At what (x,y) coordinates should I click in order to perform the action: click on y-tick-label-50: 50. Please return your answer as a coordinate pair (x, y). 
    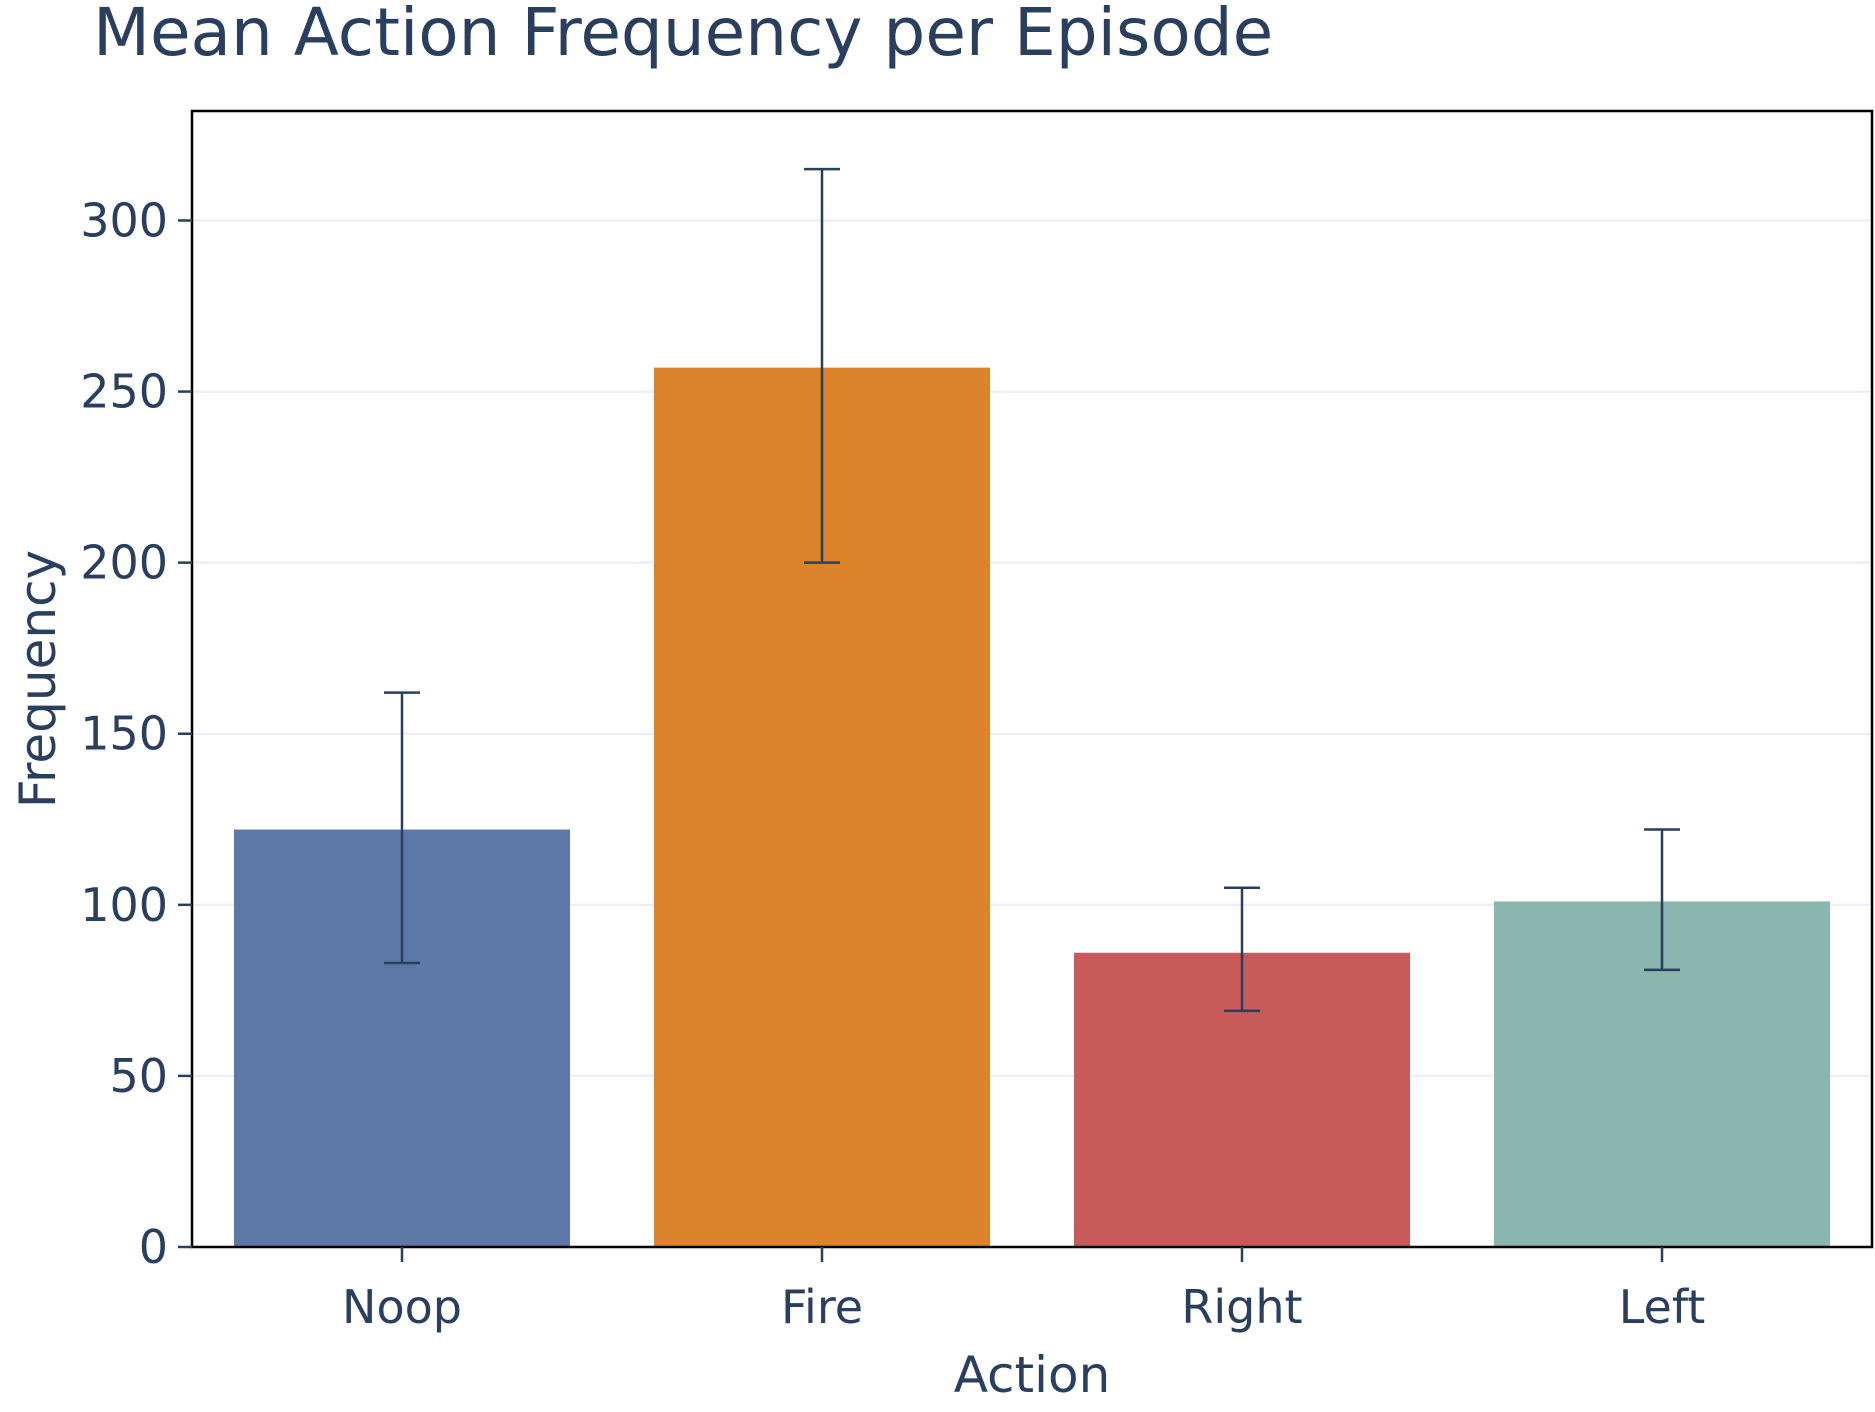
    Looking at the image, I should click on (138, 1076).